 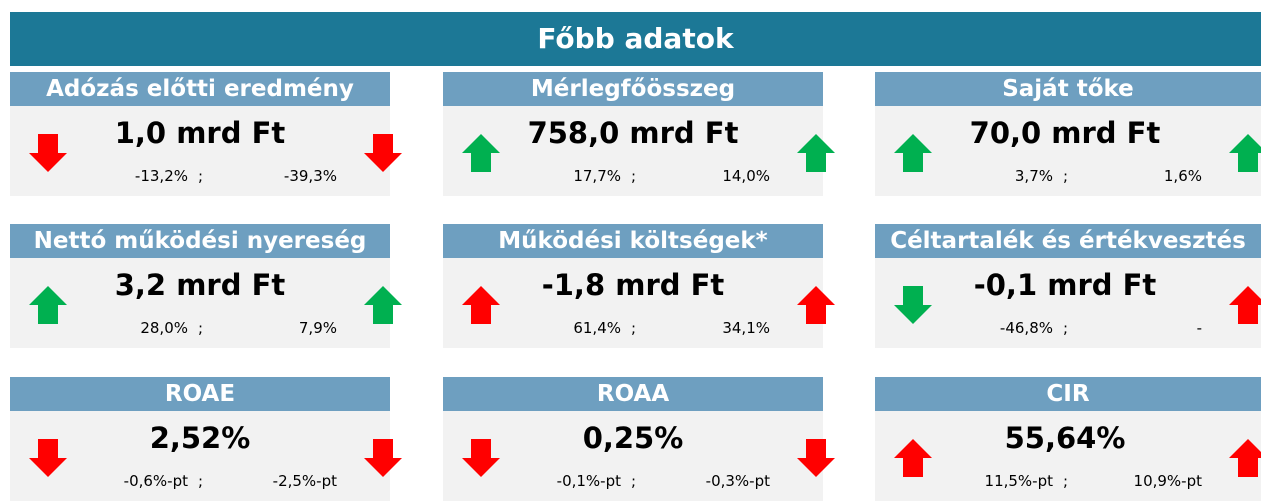 I want to click on change-2: -2,5%-pt, so click(x=304, y=481).